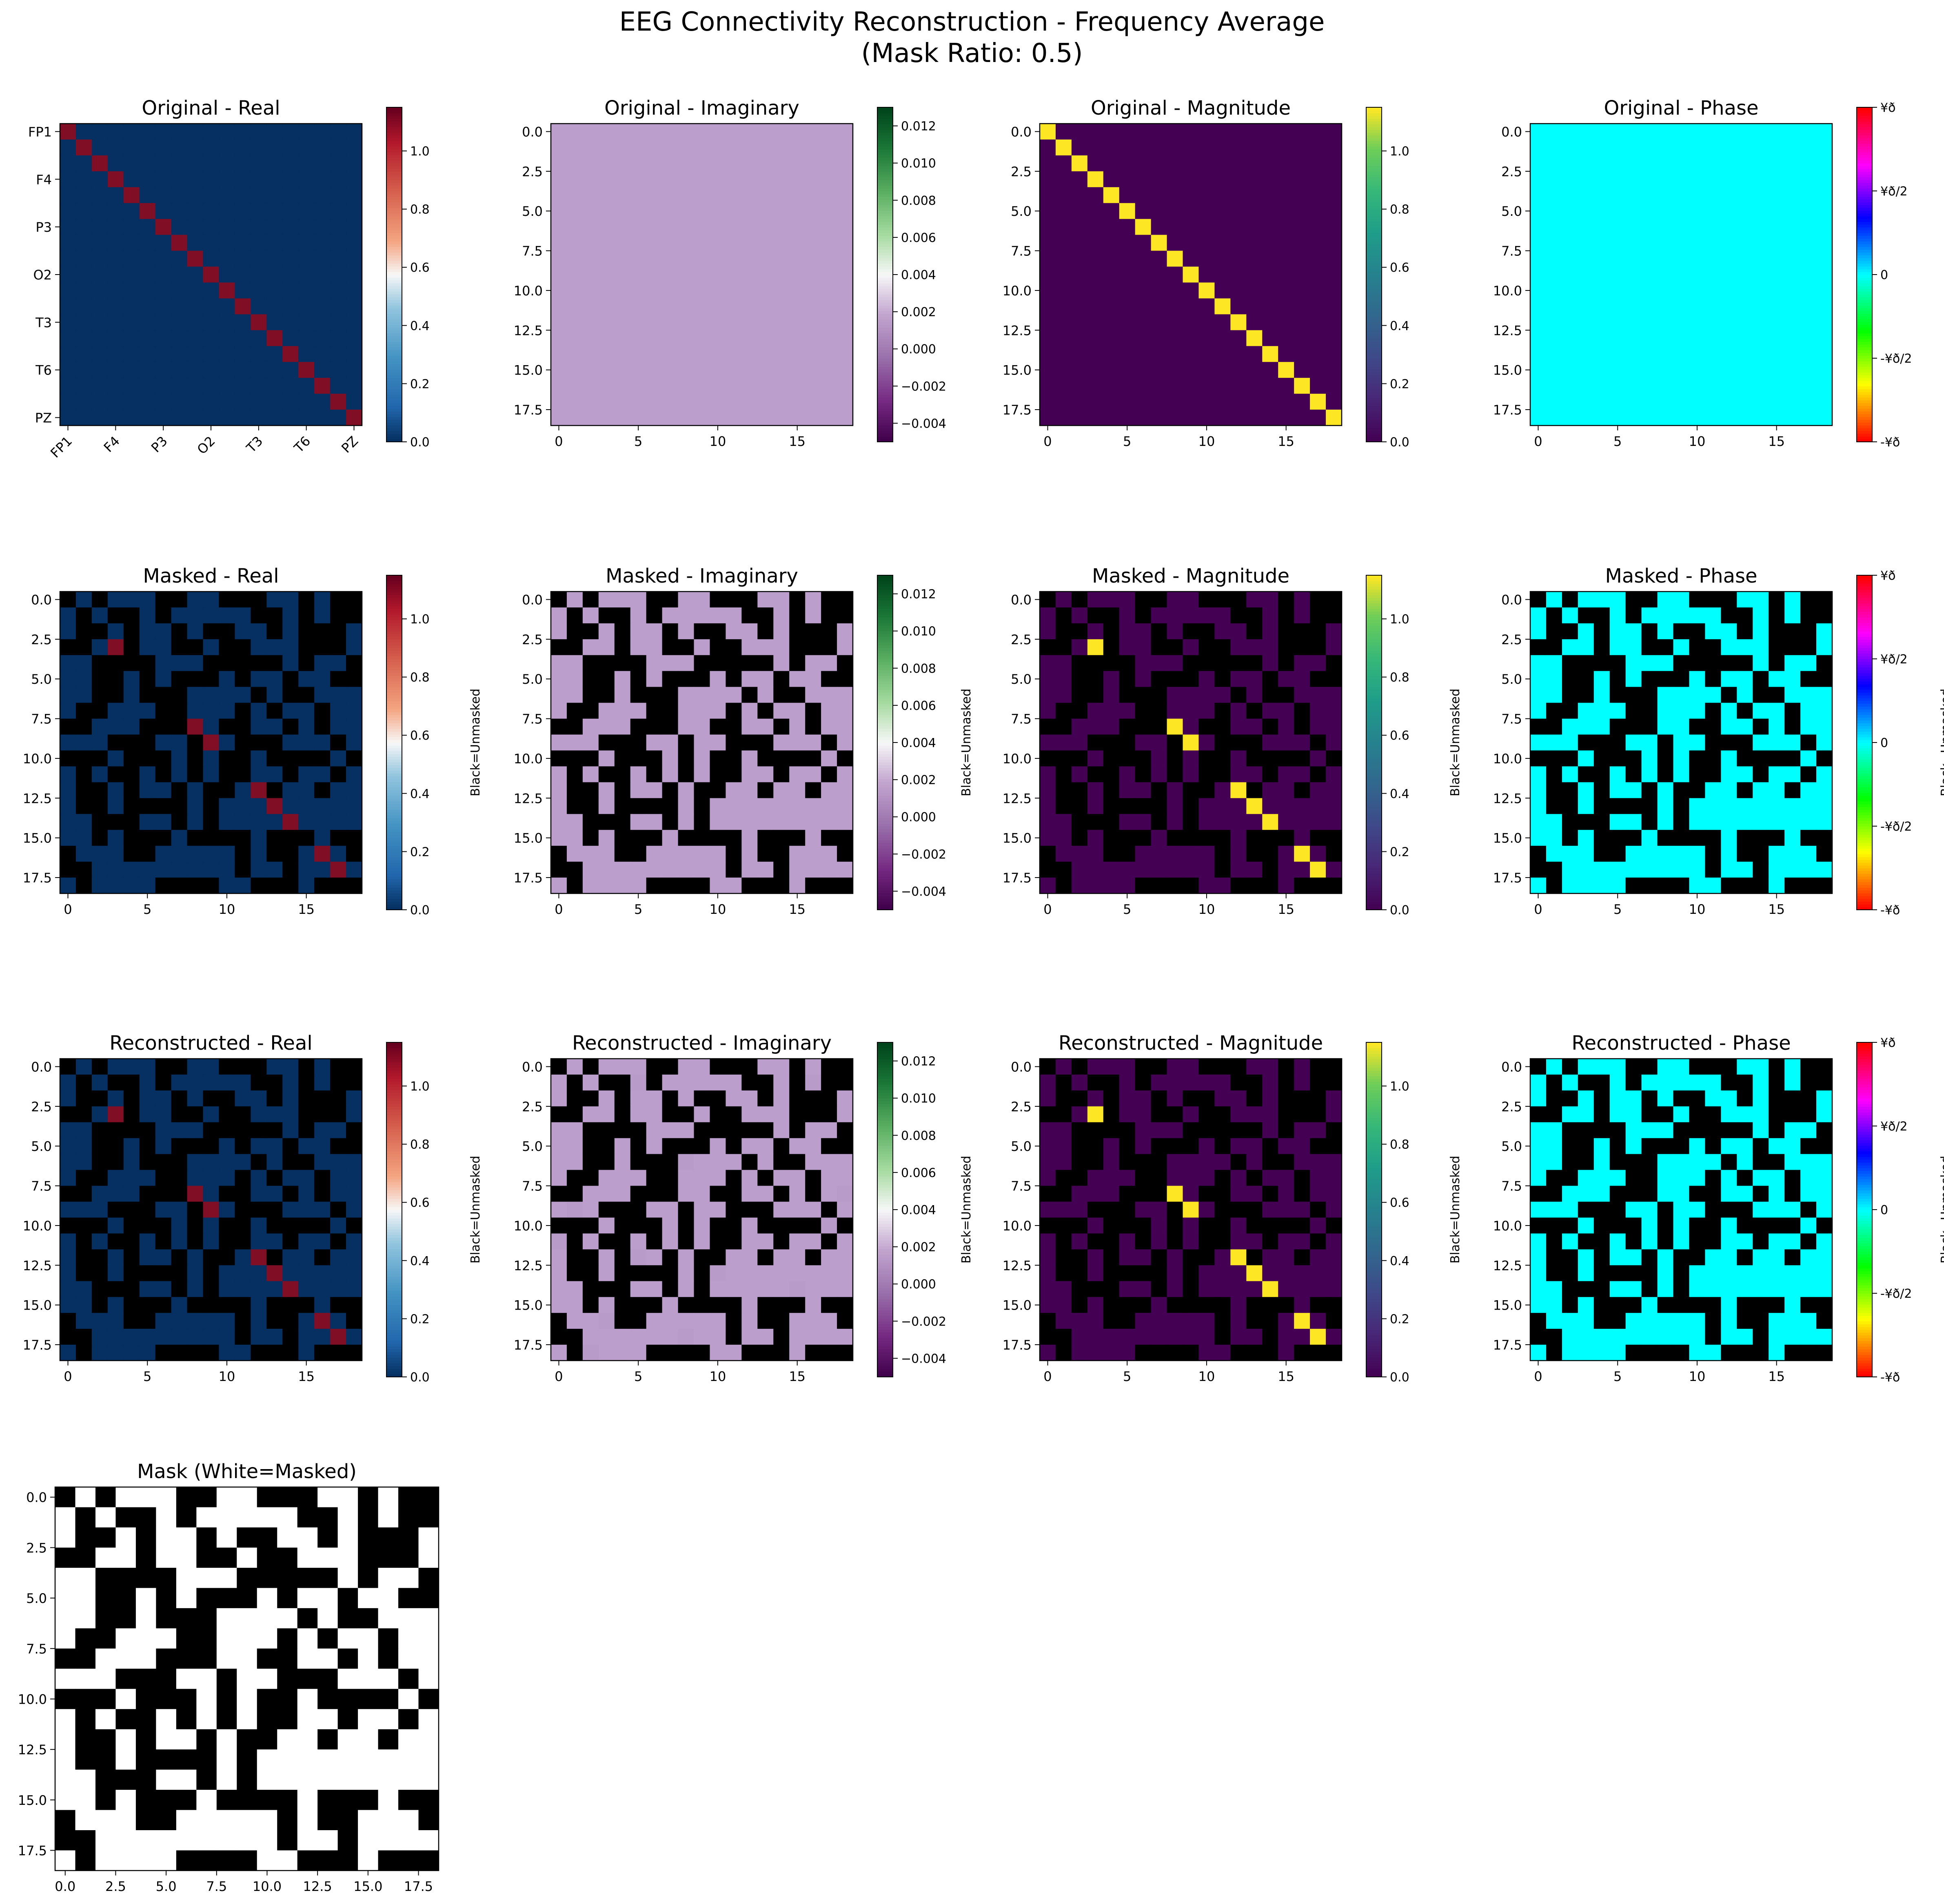 The image size is (1944, 1904). I want to click on colorbar-tick-label: −0.002, so click(923, 854).